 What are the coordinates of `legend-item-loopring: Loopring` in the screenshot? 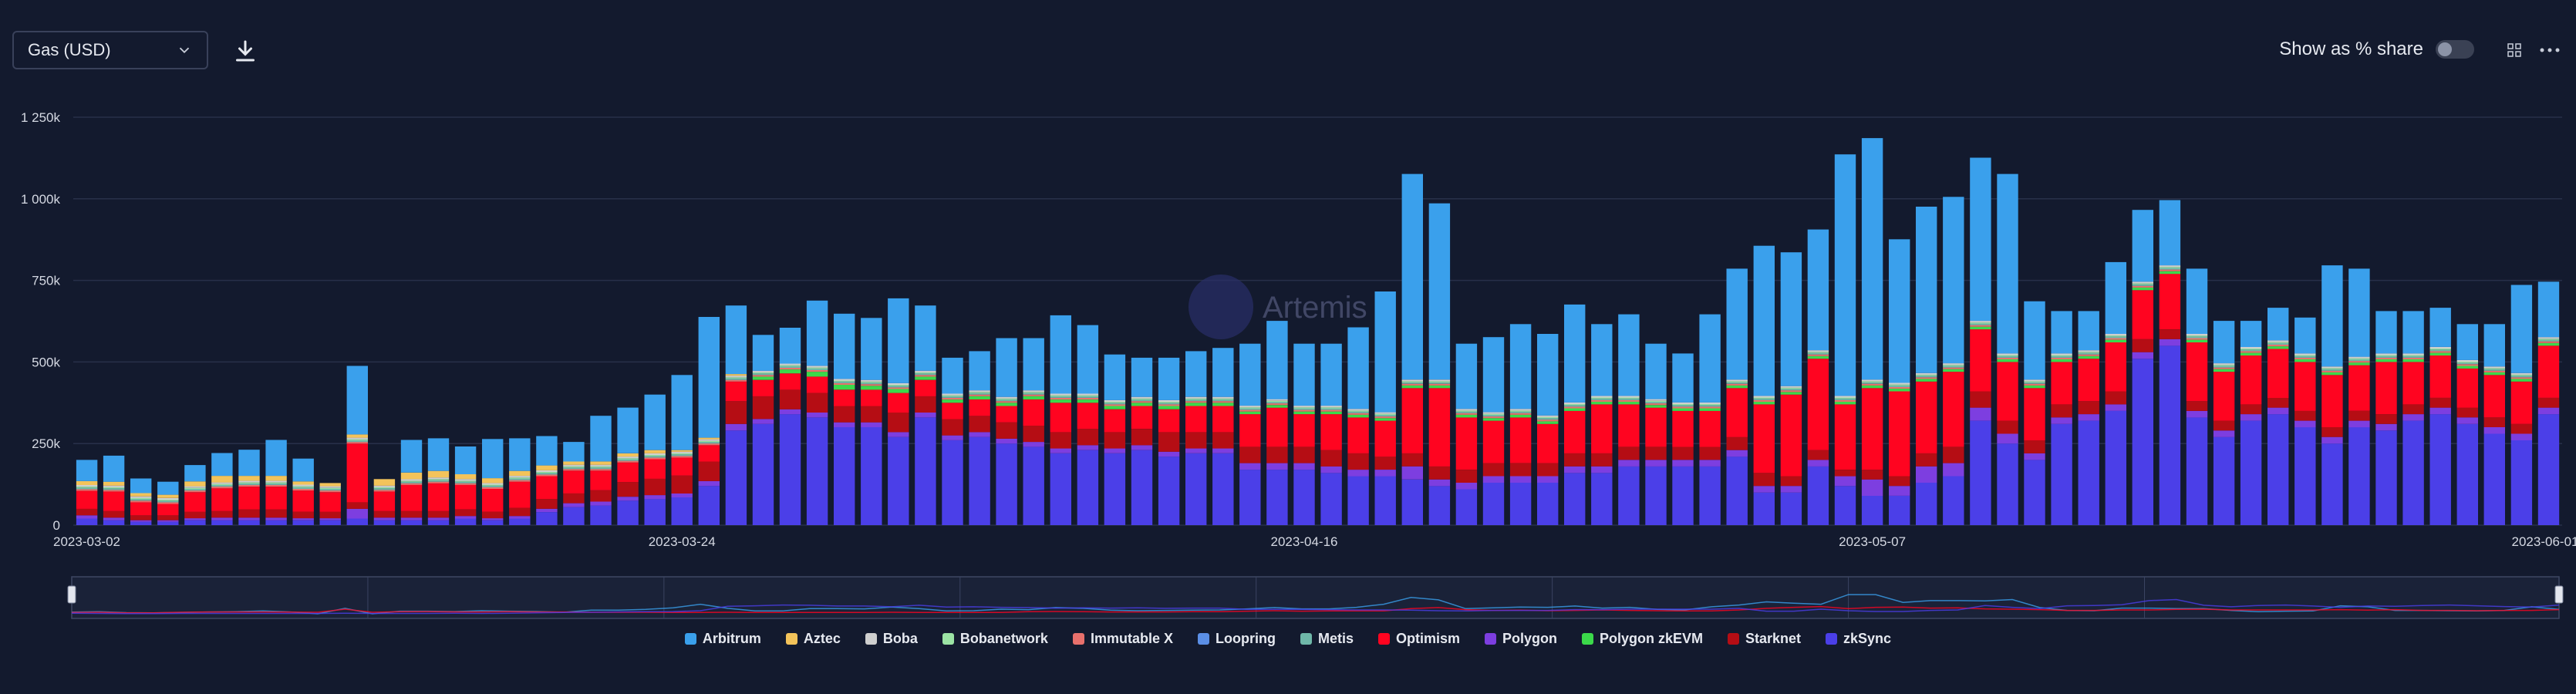 It's located at (1236, 639).